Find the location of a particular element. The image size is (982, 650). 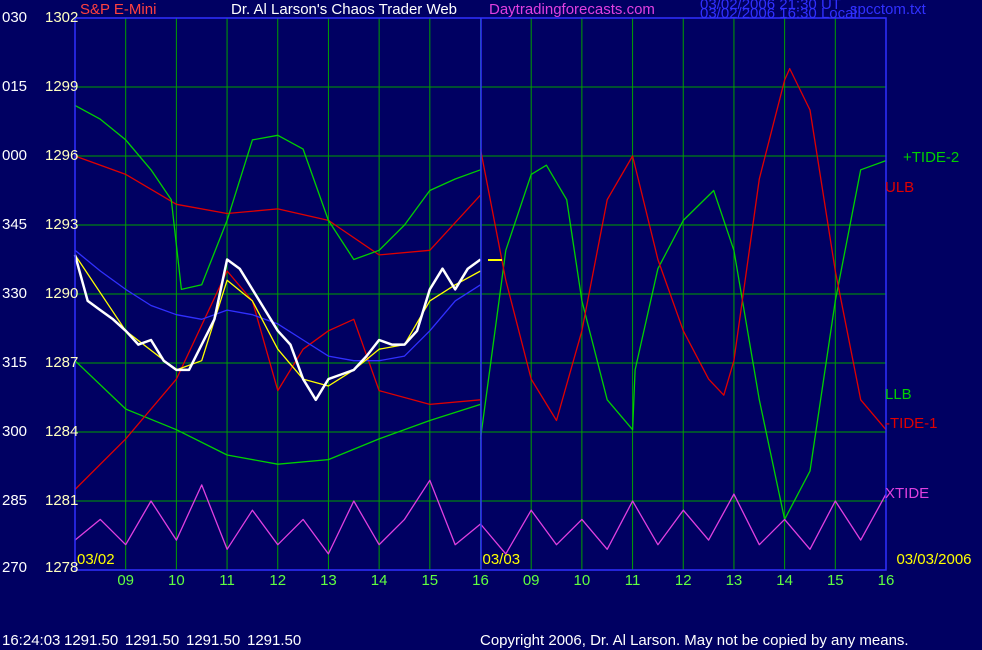

date-label: 03/02 is located at coordinates (96, 559).